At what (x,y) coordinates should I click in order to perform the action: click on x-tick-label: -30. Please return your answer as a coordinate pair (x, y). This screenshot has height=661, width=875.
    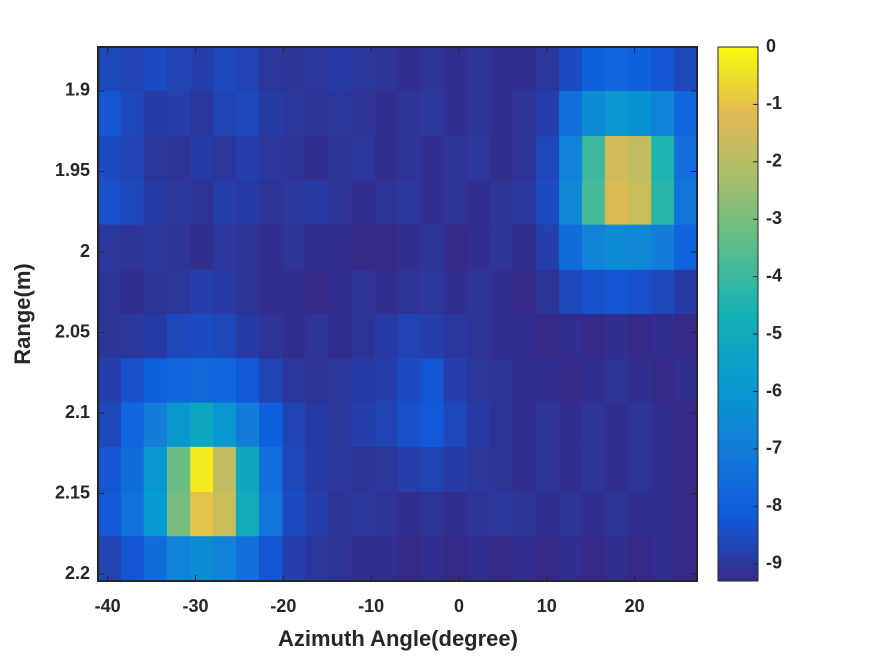
    Looking at the image, I should click on (195, 606).